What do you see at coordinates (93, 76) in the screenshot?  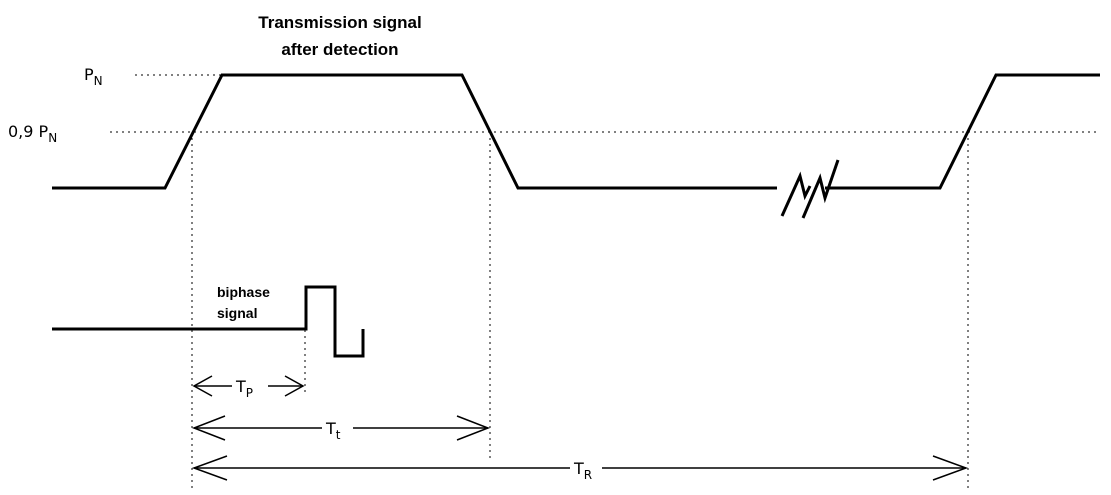 I see `pn-level-label: PN` at bounding box center [93, 76].